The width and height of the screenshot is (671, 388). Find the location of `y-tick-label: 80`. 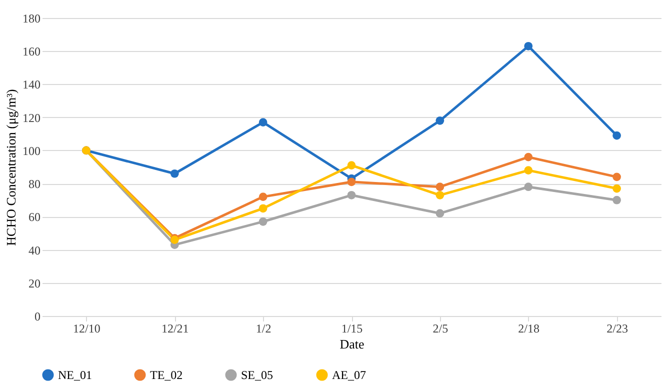

y-tick-label: 80 is located at coordinates (34, 184).